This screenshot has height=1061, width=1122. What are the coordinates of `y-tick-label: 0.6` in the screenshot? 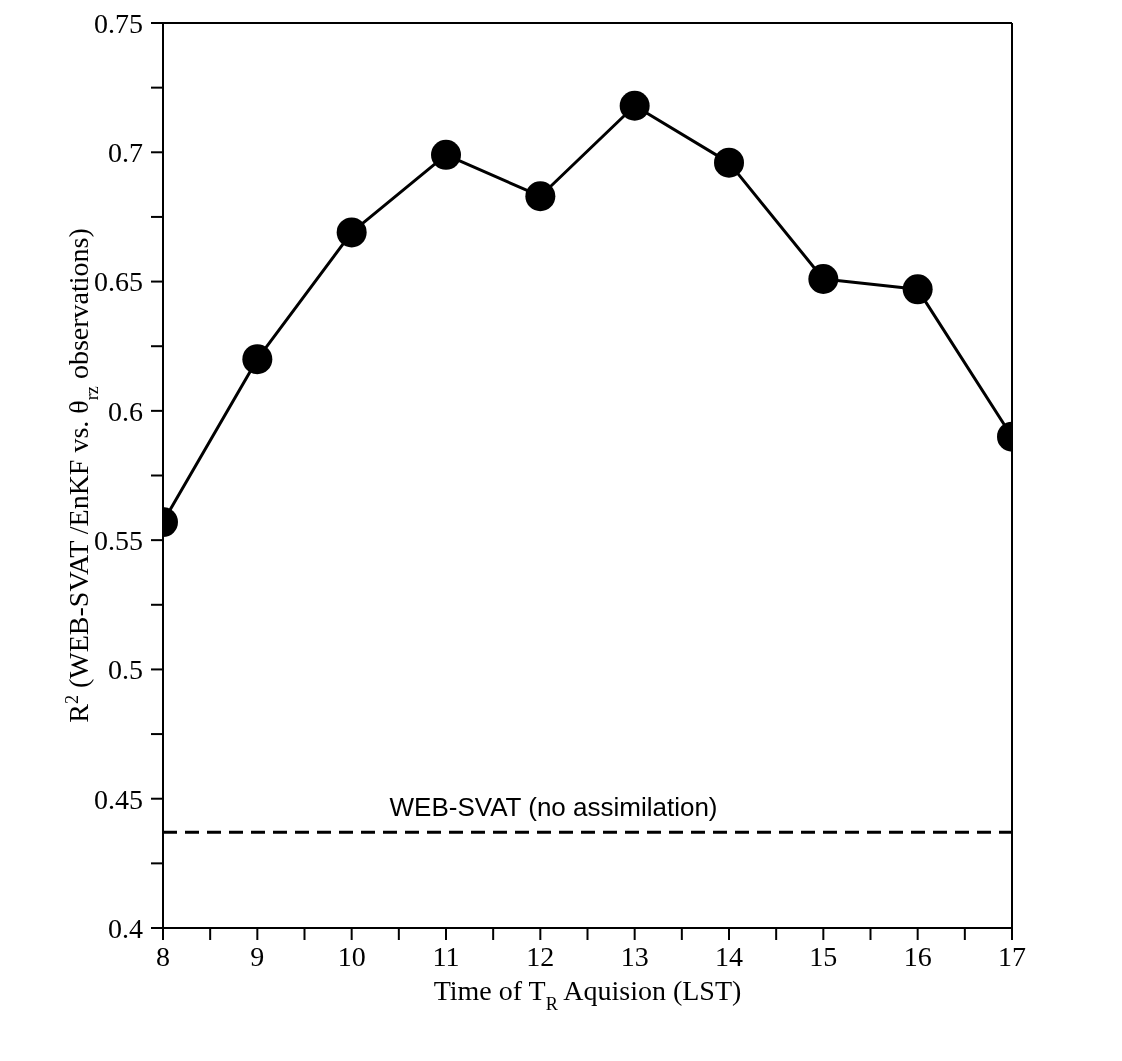 It's located at (125, 411).